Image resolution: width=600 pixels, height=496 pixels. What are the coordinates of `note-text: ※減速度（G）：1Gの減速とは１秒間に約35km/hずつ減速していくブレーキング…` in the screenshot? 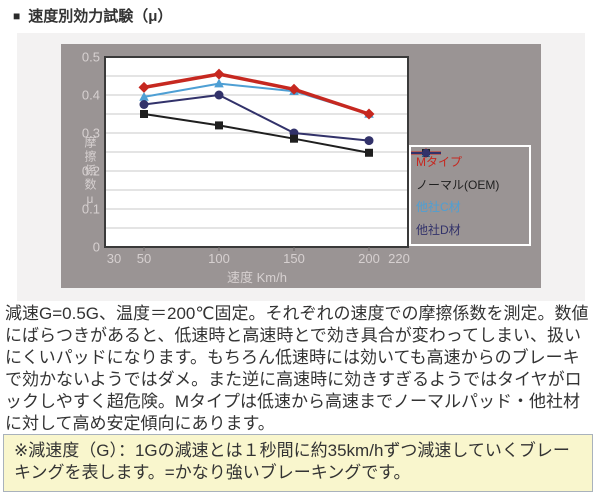 It's located at (292, 461).